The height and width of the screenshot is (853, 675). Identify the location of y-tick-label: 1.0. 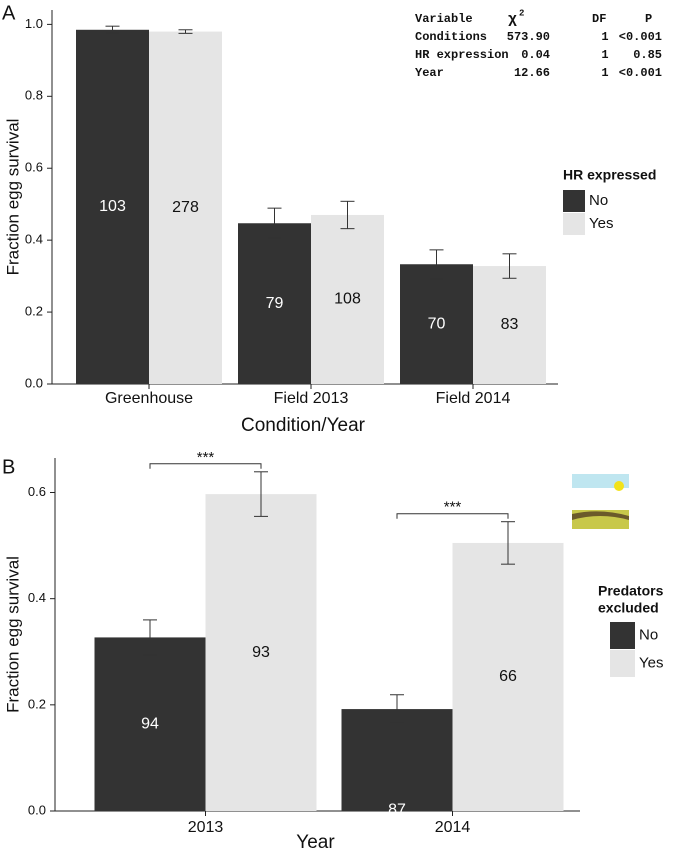
(34, 23).